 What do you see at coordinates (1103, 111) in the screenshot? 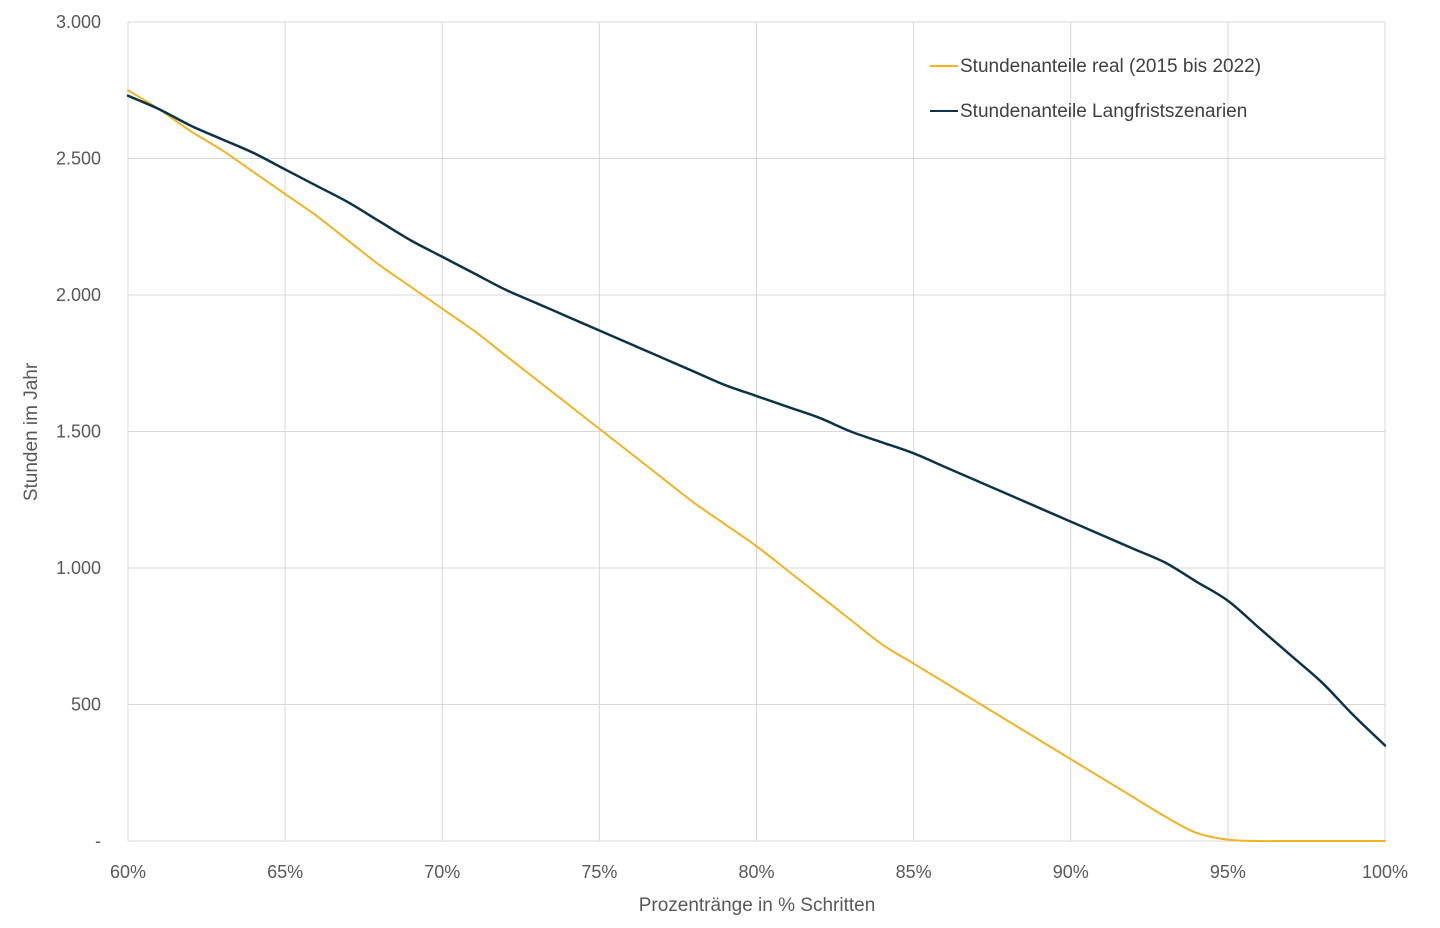
I see `legend-label-langfrist: Stundenanteile Langfristszenarien` at bounding box center [1103, 111].